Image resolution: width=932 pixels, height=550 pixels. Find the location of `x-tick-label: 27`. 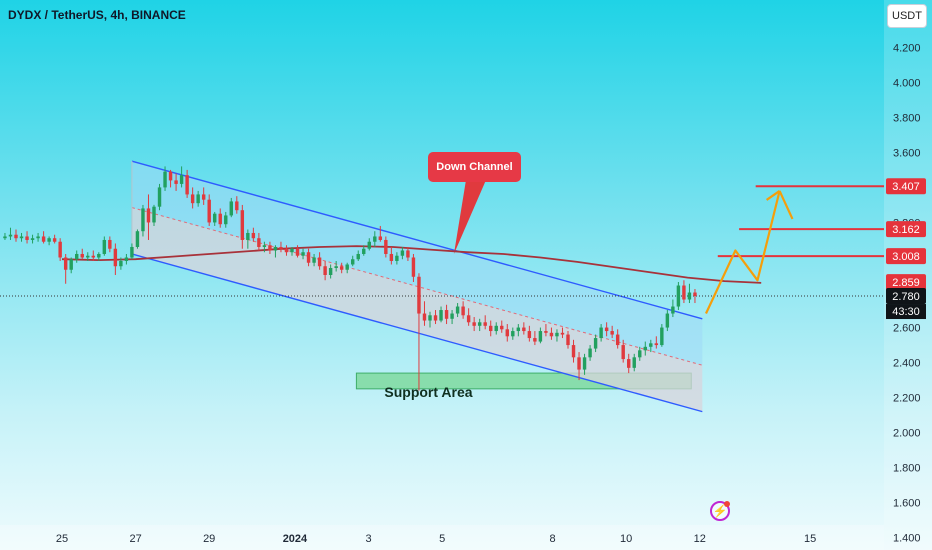

x-tick-label: 27 is located at coordinates (135, 539).